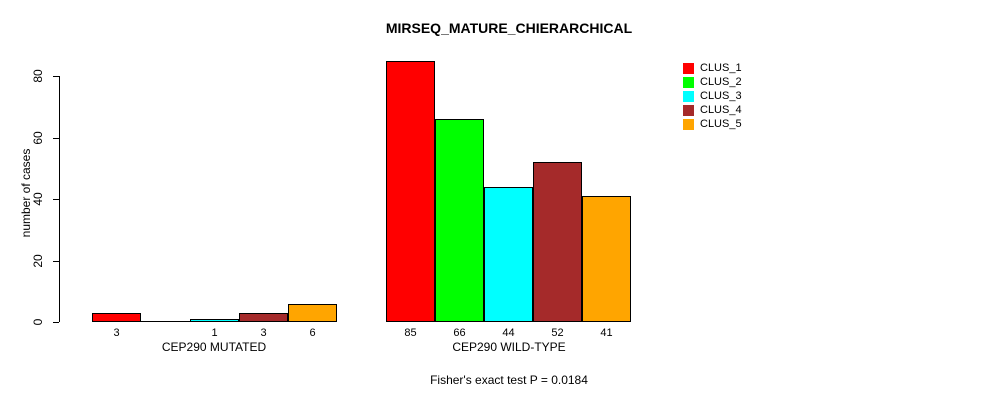 This screenshot has height=400, width=990. I want to click on chart-title: MIRSEQ_MATURE_CHIERARCHICAL, so click(509, 28).